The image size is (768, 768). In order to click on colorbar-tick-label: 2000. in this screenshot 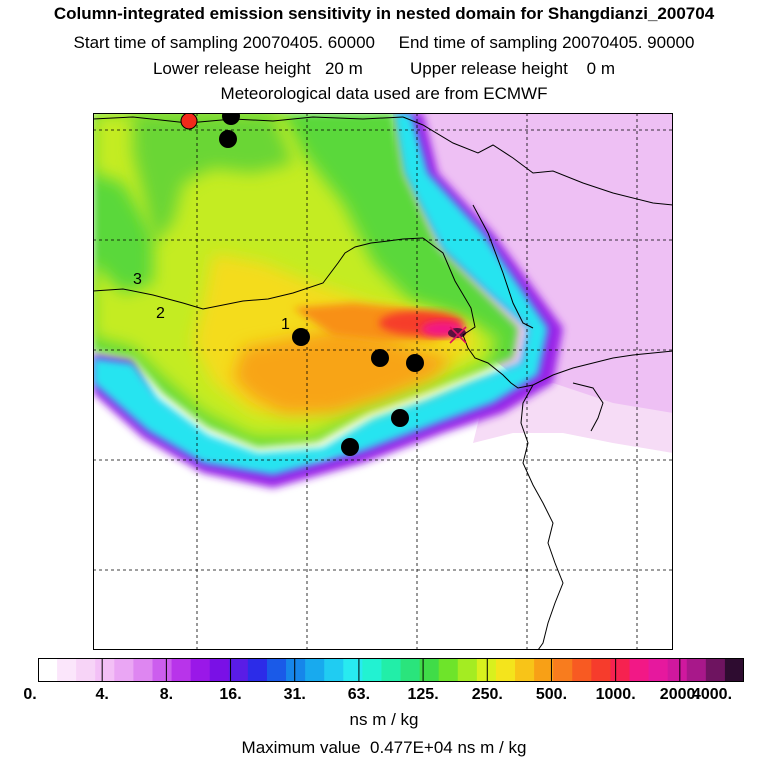, I will do `click(679, 694)`.